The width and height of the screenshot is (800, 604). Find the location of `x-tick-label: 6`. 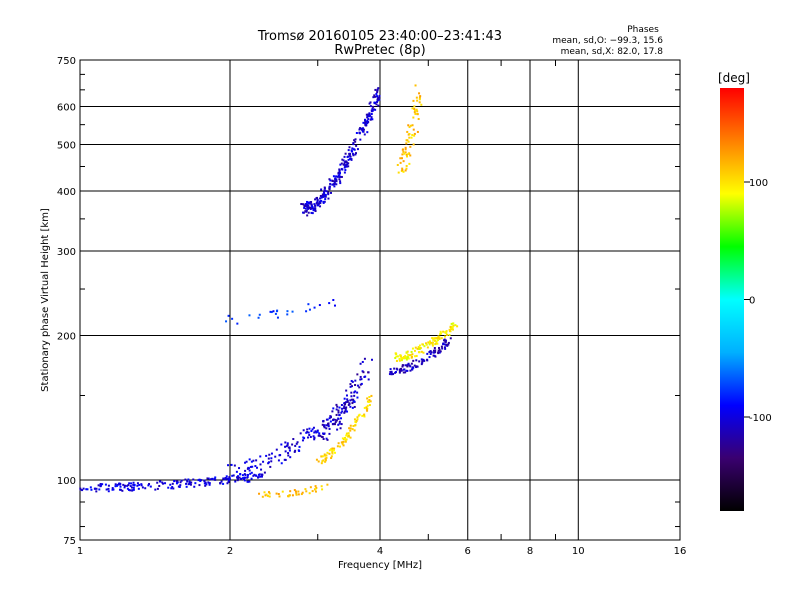

x-tick-label: 6 is located at coordinates (468, 551).